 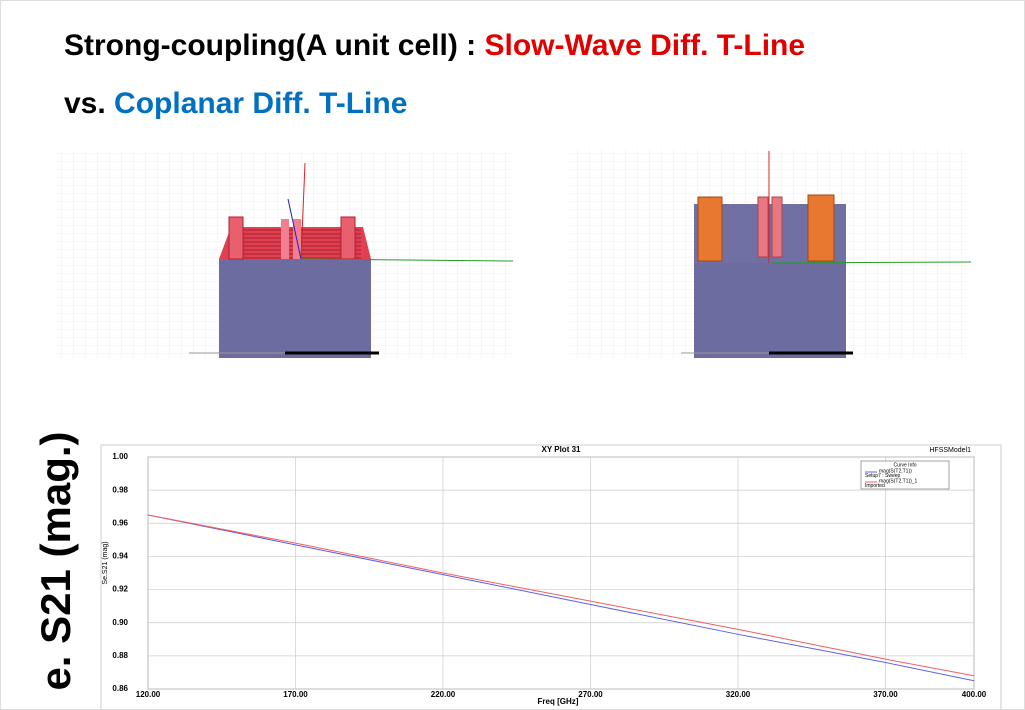 I want to click on title-highlight: Slow-Wave Diff. T-Line, so click(x=645, y=45).